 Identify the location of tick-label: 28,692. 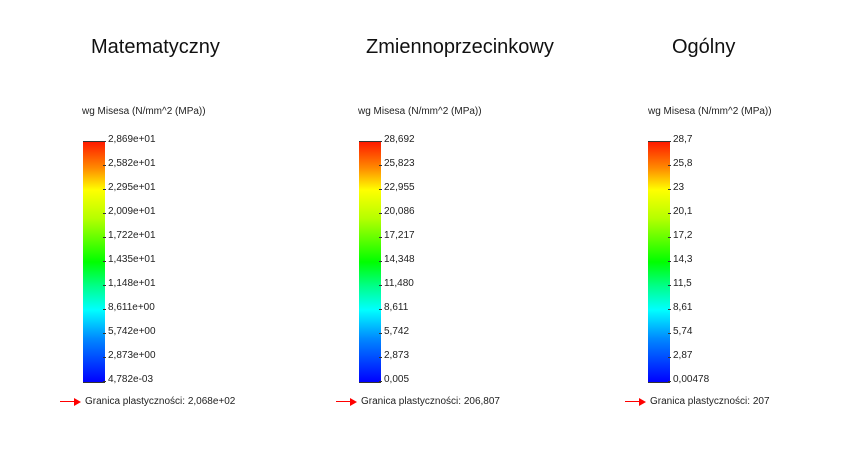
(399, 139).